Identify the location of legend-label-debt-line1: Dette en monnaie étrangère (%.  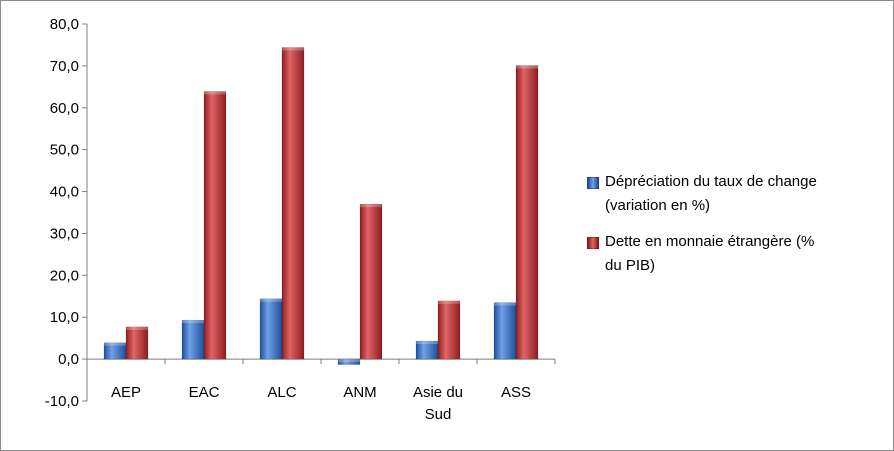
(710, 241).